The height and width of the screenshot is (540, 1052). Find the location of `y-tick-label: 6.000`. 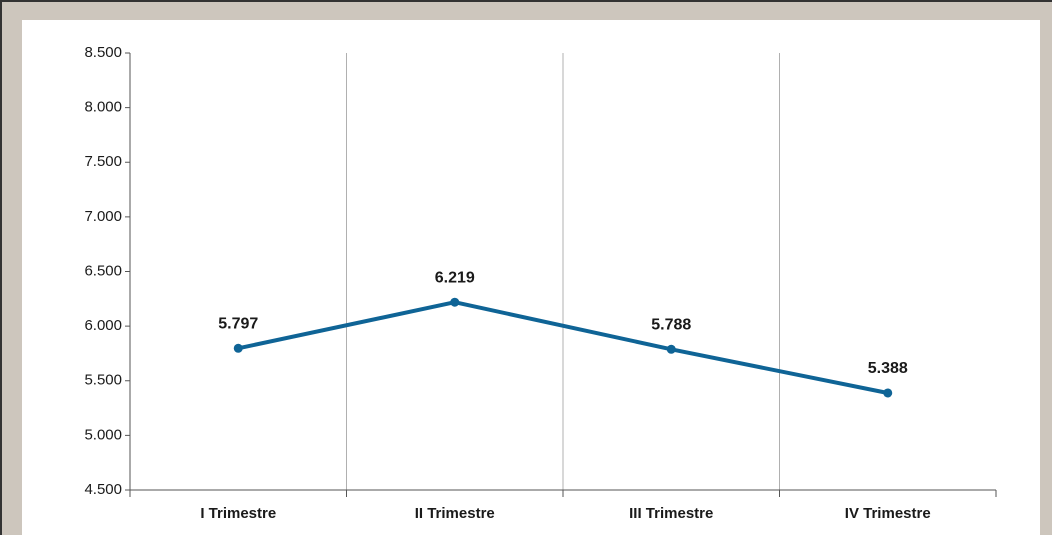

y-tick-label: 6.000 is located at coordinates (103, 325).